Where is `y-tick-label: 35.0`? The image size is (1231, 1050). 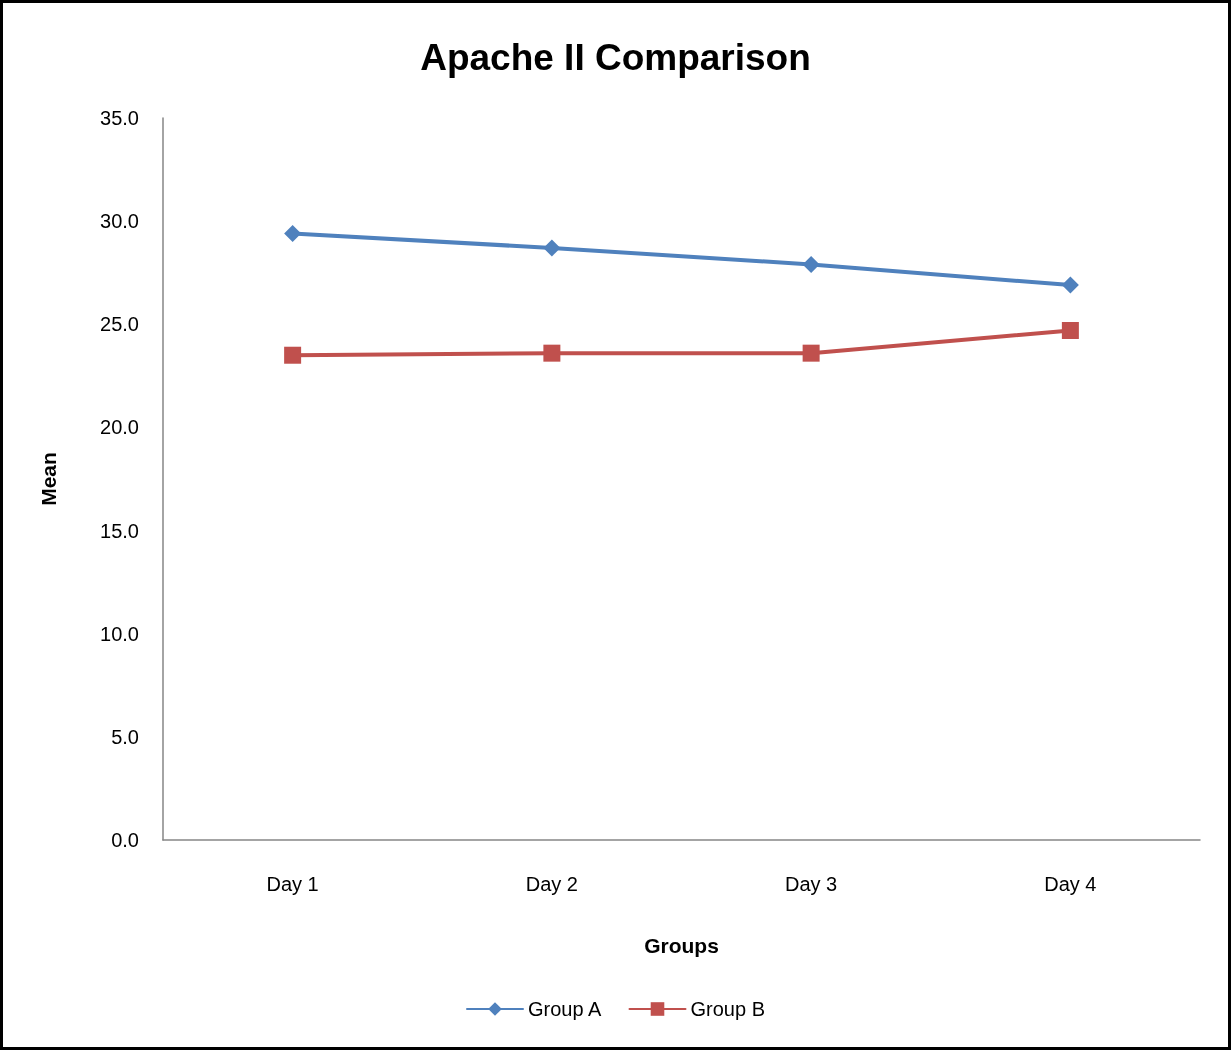
y-tick-label: 35.0 is located at coordinates (119, 118).